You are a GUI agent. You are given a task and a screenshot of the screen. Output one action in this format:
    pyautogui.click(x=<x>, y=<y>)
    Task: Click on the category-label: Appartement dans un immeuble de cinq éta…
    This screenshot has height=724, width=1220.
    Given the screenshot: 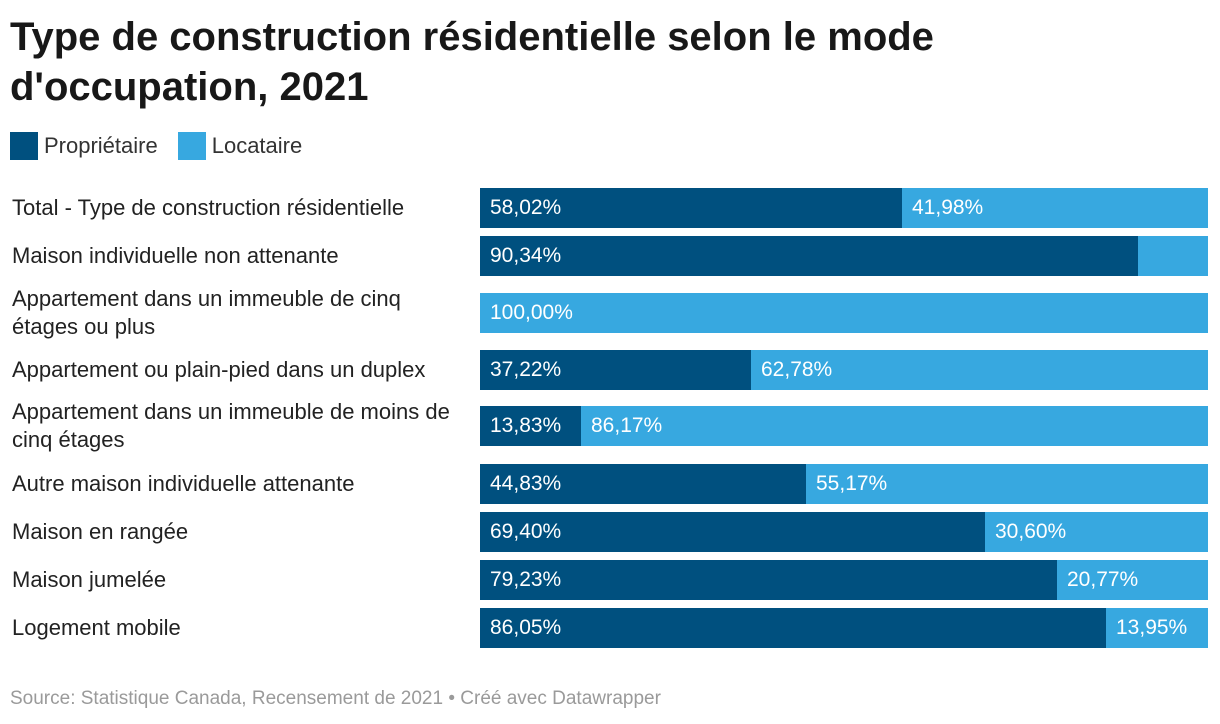 What is the action you would take?
    pyautogui.click(x=206, y=312)
    